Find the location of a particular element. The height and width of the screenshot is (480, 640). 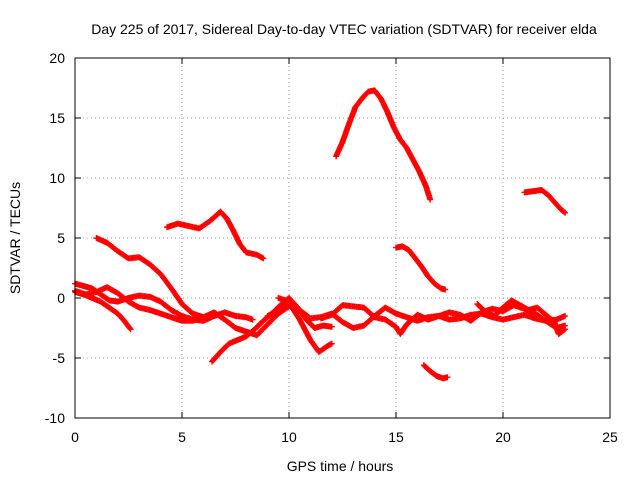

y-tick-label: 0 is located at coordinates (61, 298).